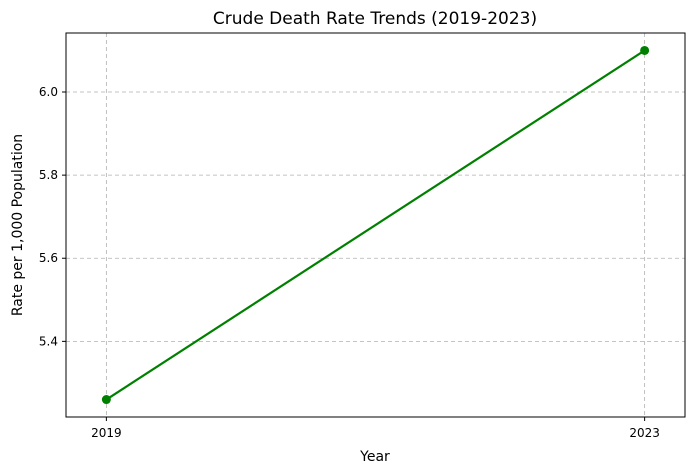  What do you see at coordinates (48, 341) in the screenshot?
I see `y-tick-label: 5.4` at bounding box center [48, 341].